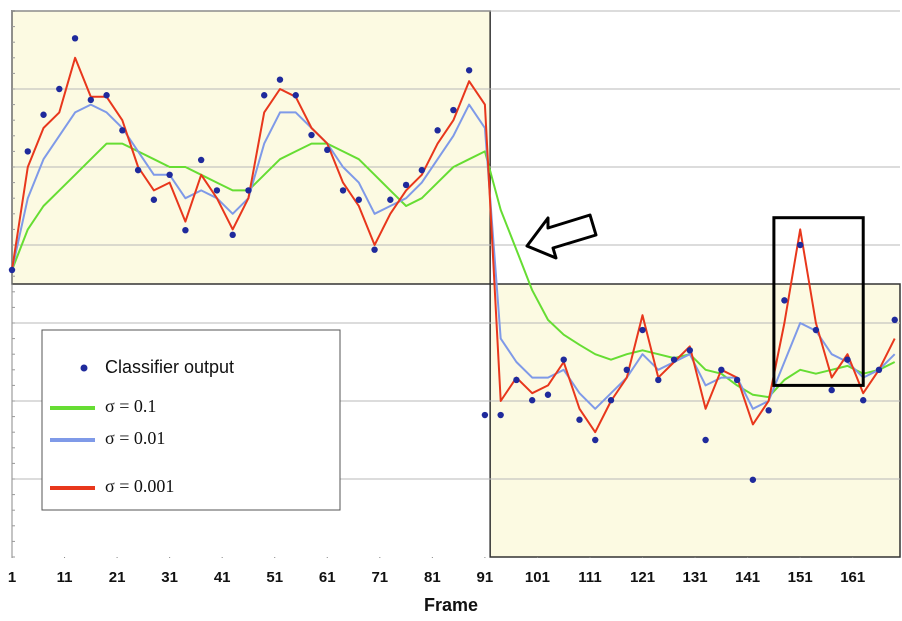 Image resolution: width=902 pixels, height=621 pixels. What do you see at coordinates (139, 486) in the screenshot?
I see `legend-label: σ = 0.001` at bounding box center [139, 486].